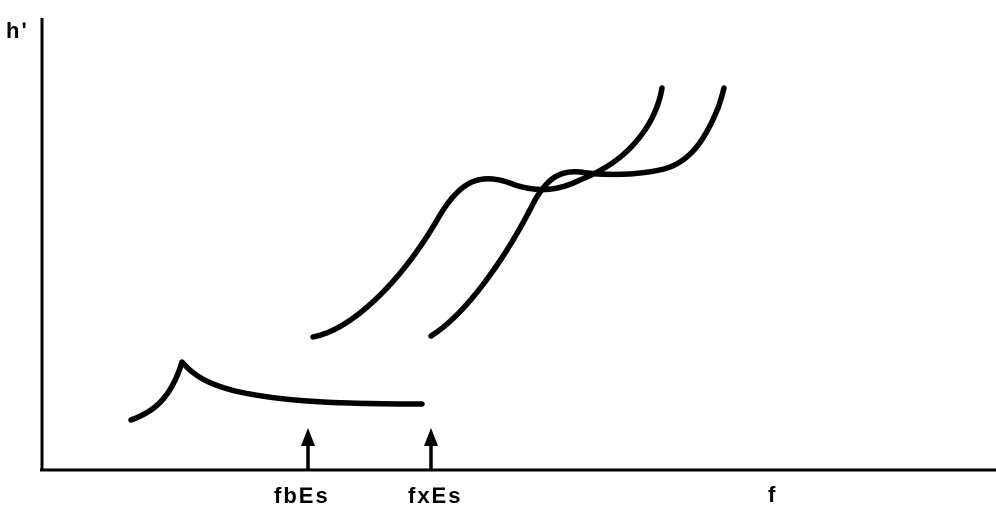  Describe the element at coordinates (308, 449) in the screenshot. I see `fbes-arrow` at that location.